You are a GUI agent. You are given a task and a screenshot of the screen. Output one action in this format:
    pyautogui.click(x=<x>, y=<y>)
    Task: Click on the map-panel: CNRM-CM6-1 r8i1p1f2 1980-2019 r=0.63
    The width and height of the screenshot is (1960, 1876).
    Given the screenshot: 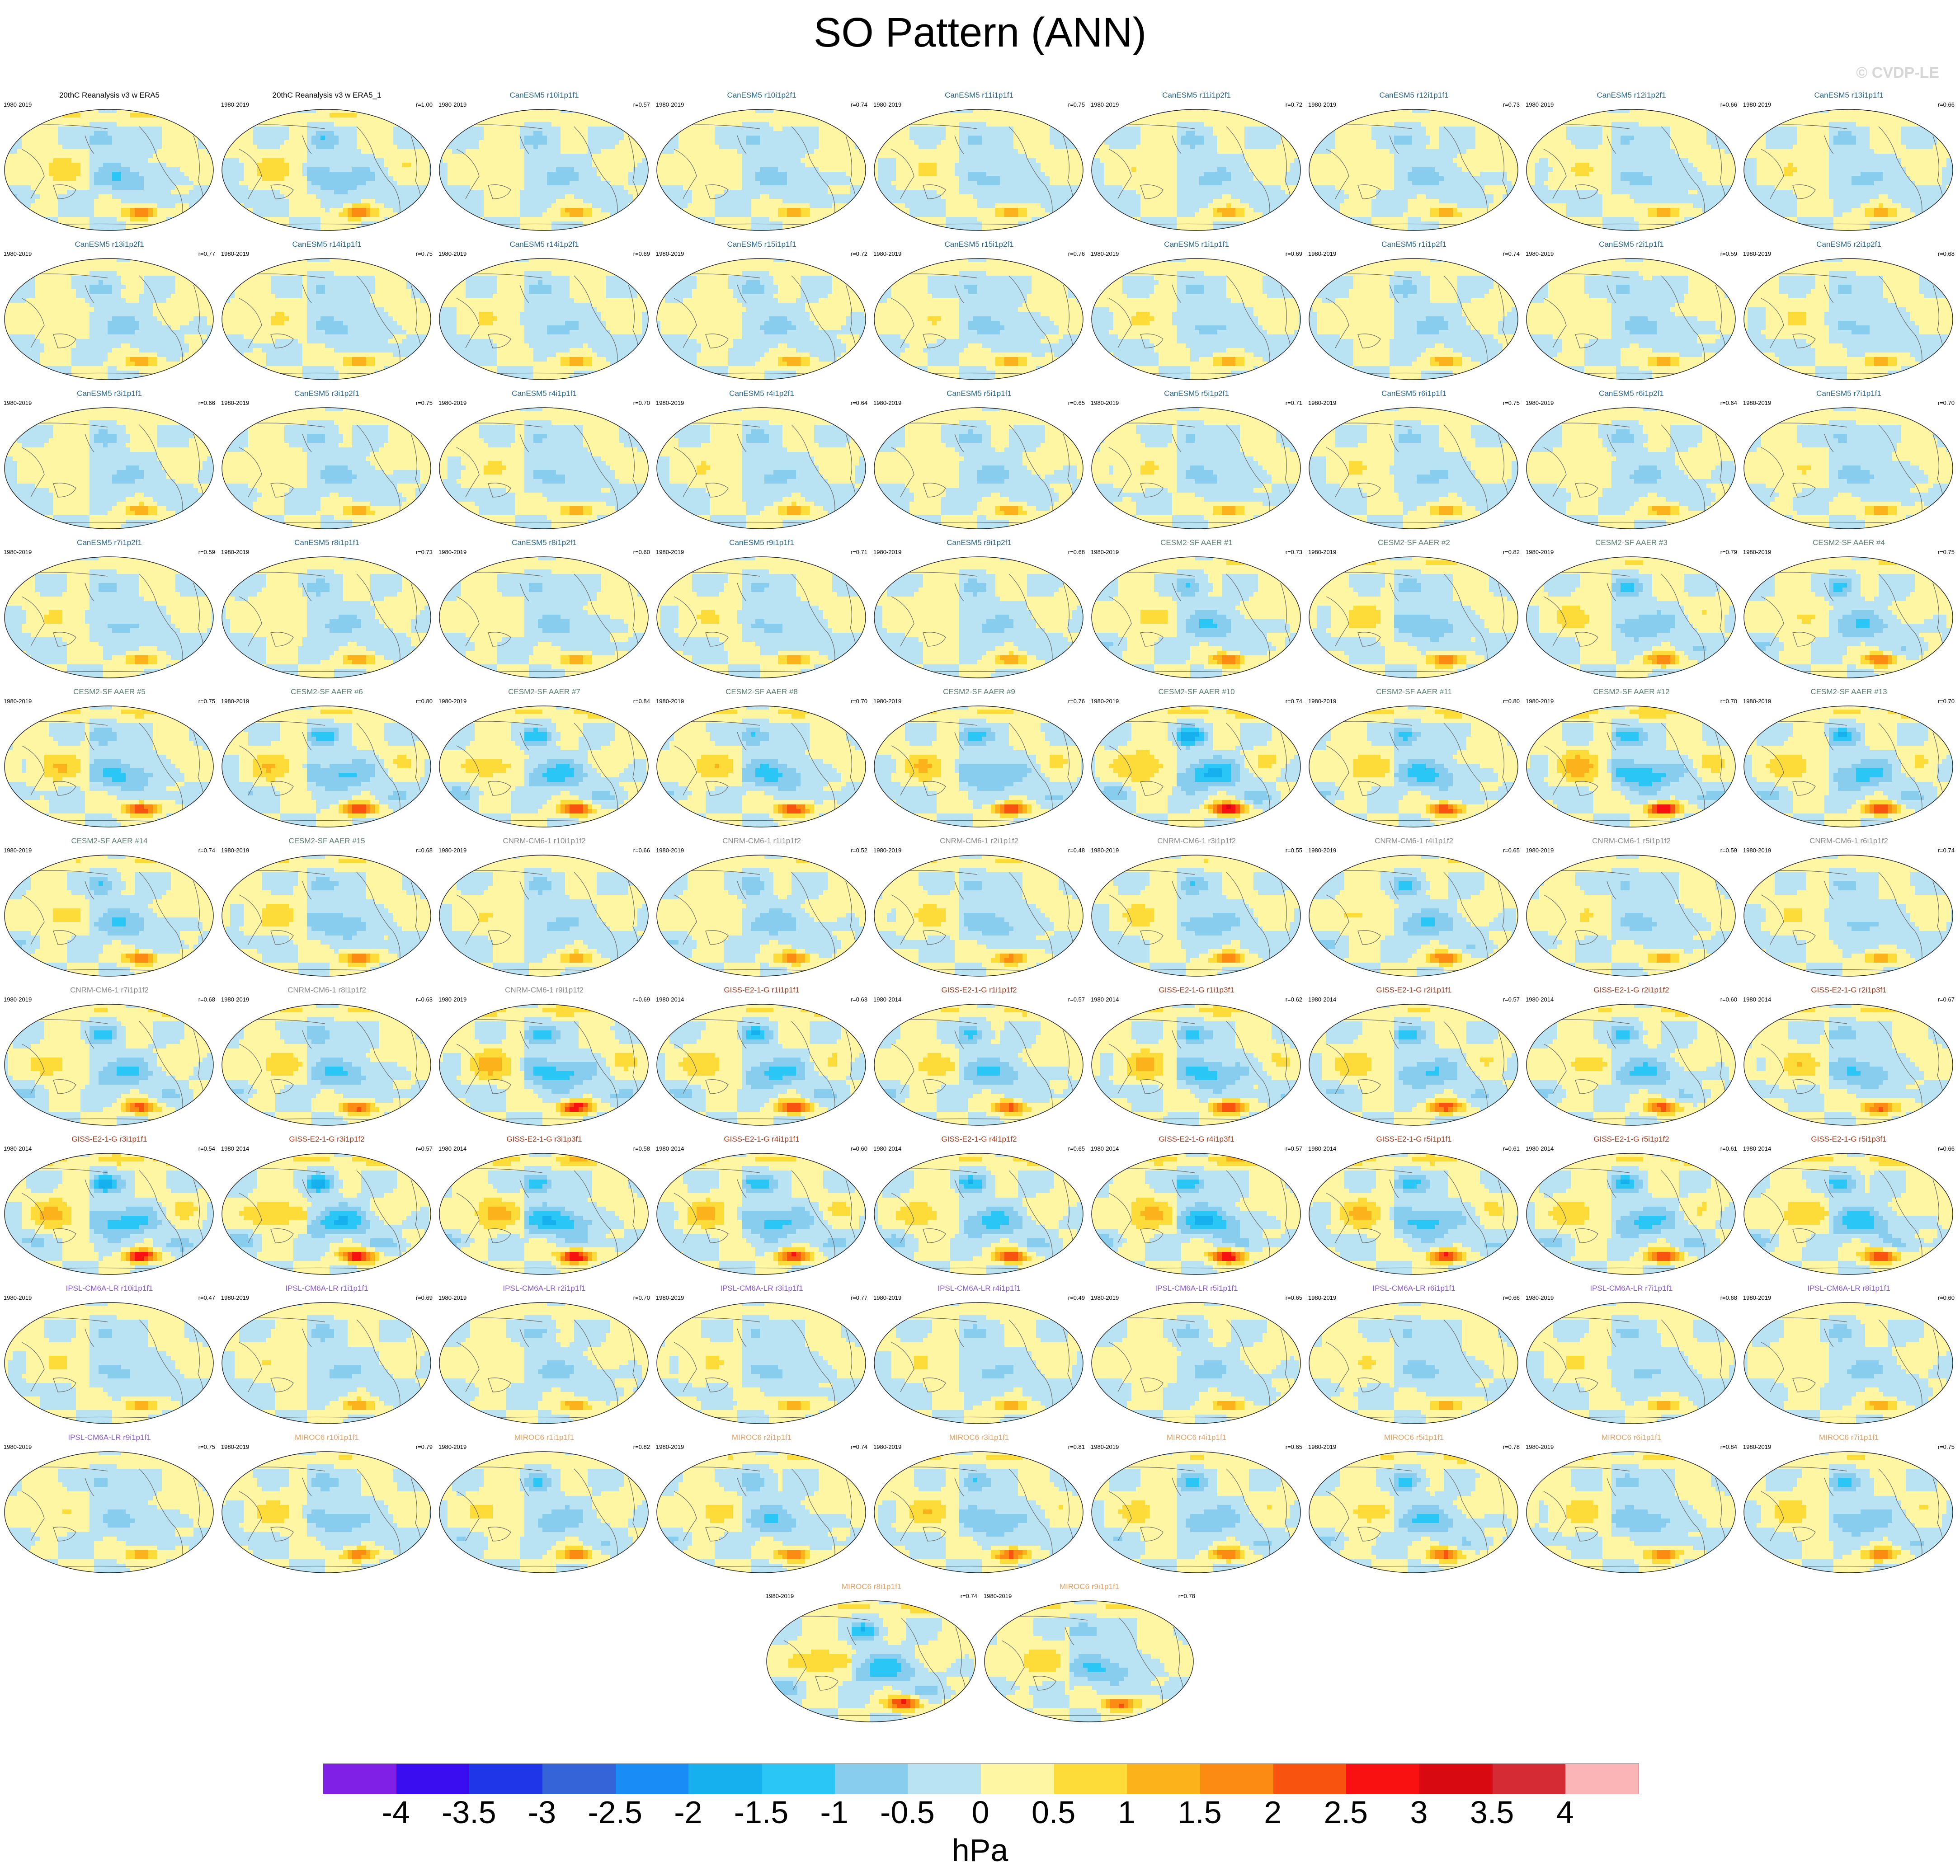 What is the action you would take?
    pyautogui.click(x=326, y=1057)
    